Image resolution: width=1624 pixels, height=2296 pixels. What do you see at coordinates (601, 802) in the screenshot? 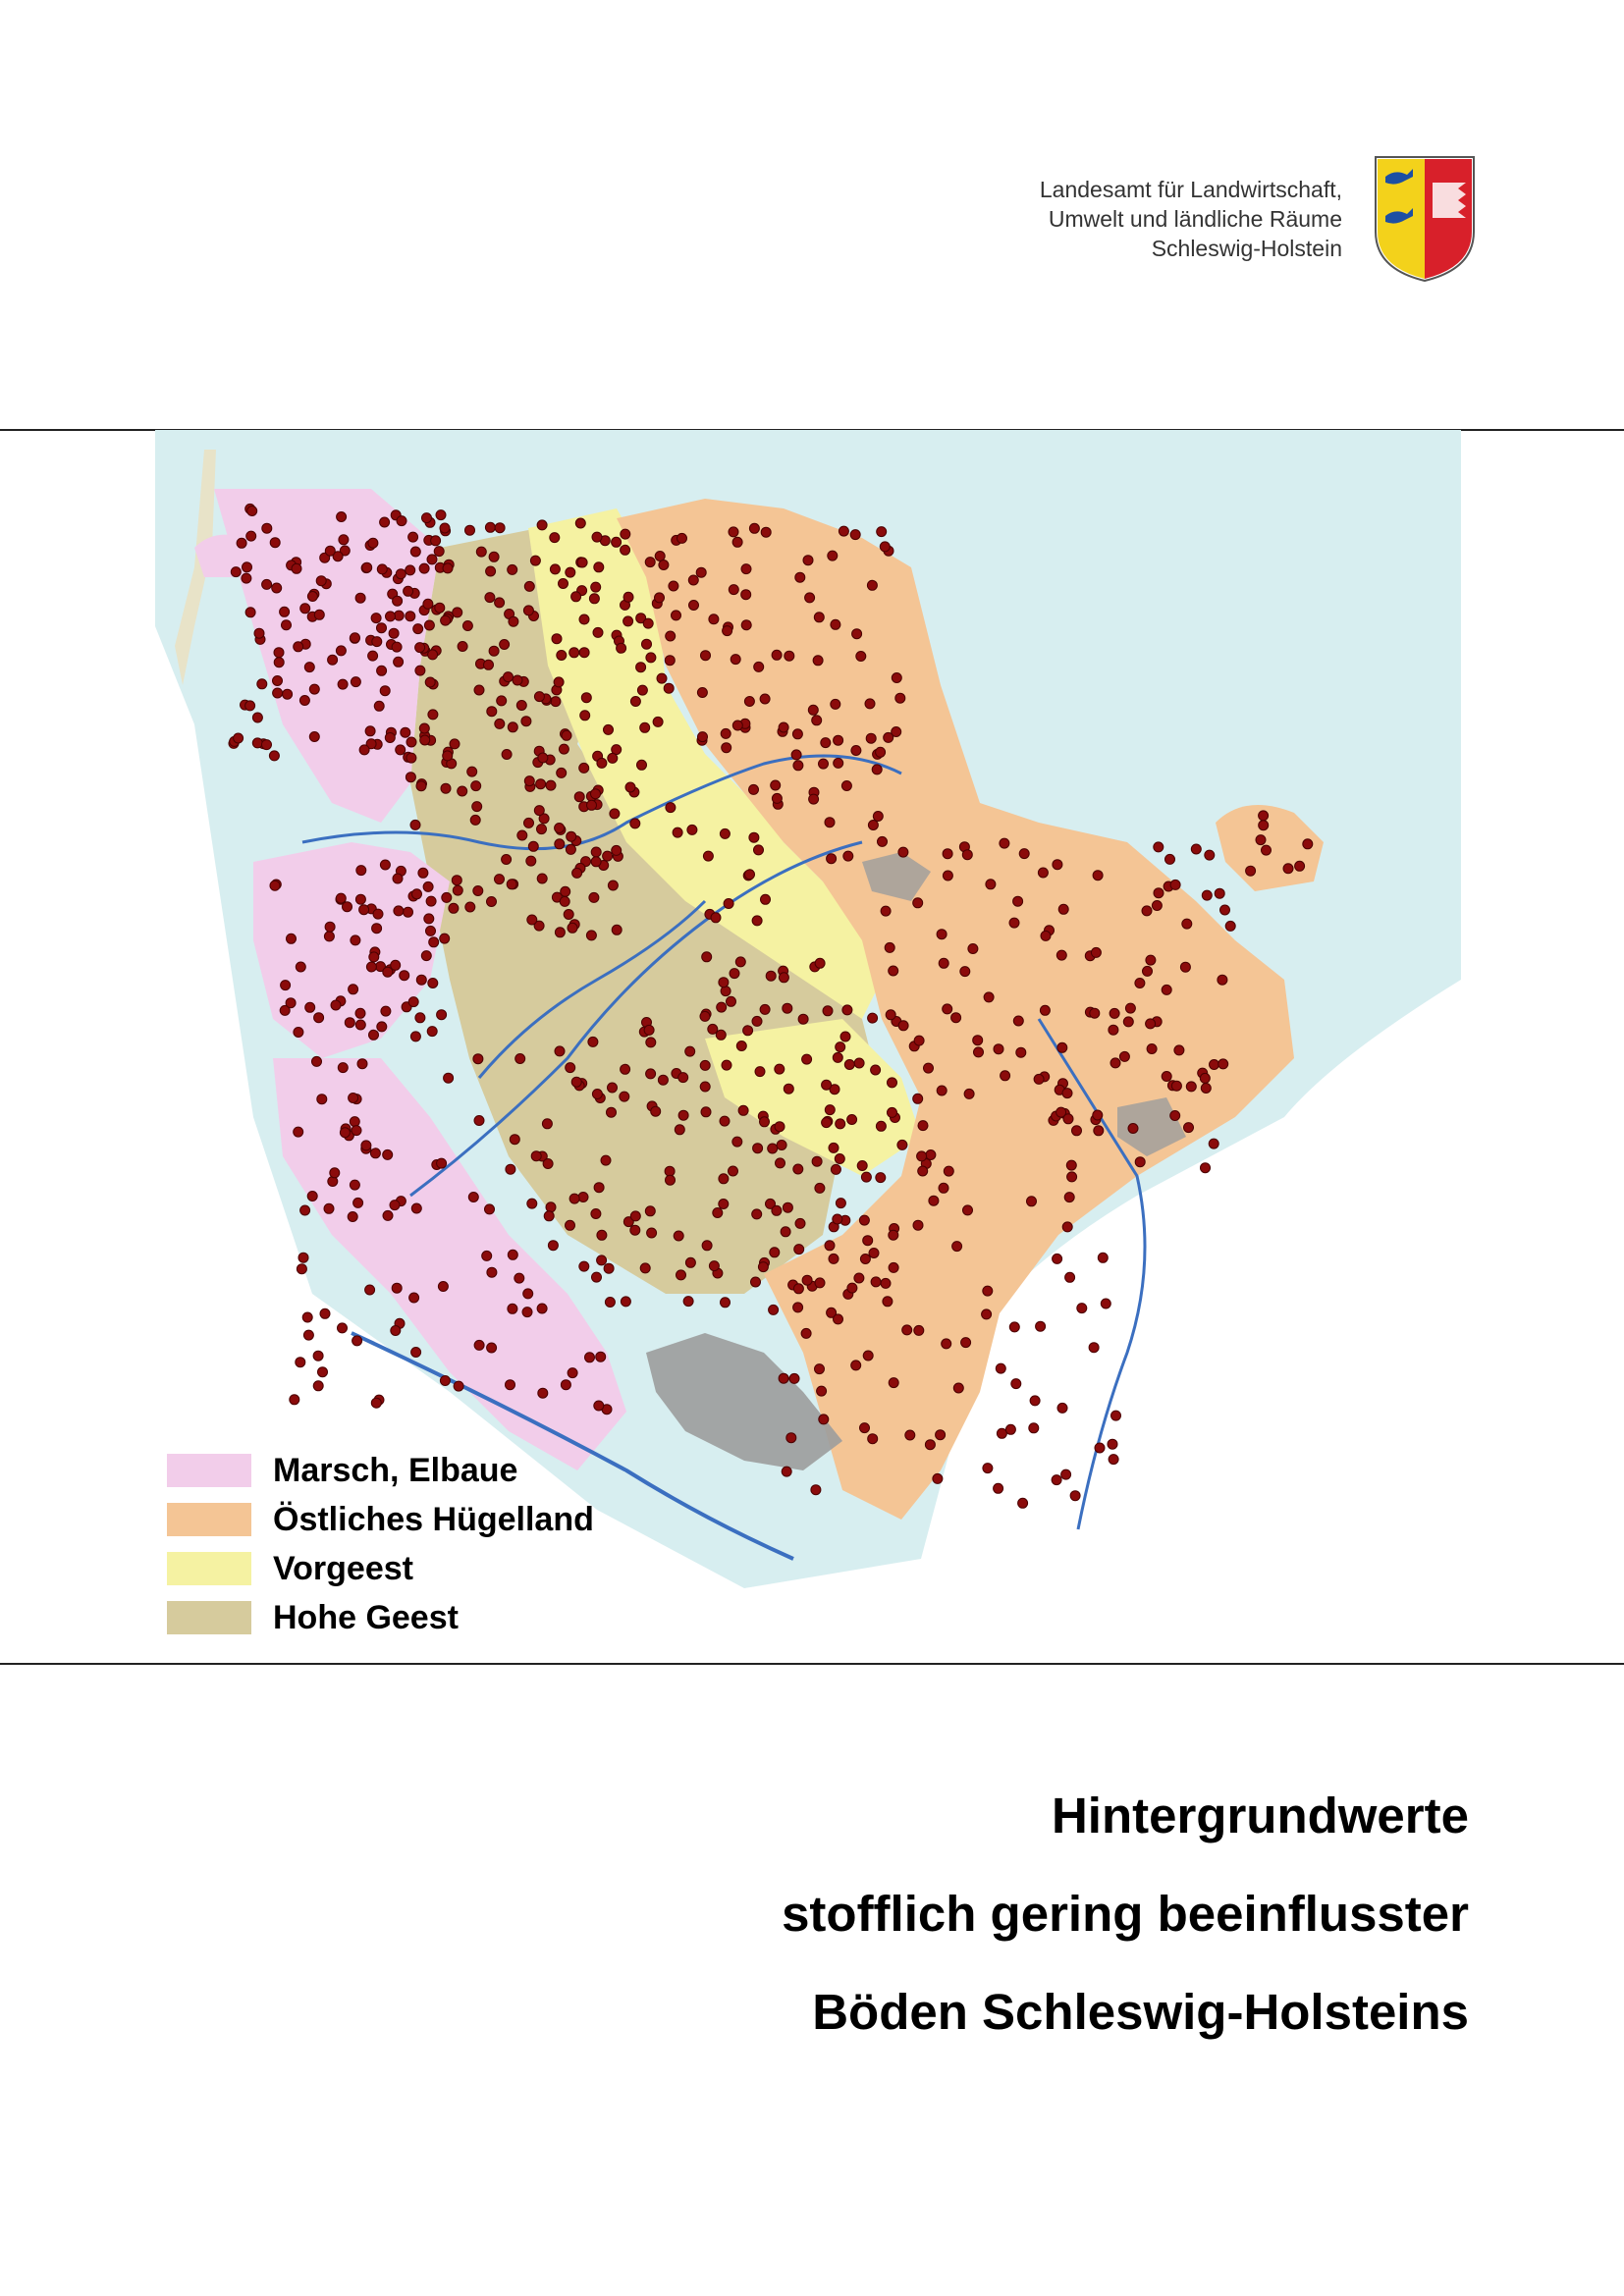
I see `river-eider` at bounding box center [601, 802].